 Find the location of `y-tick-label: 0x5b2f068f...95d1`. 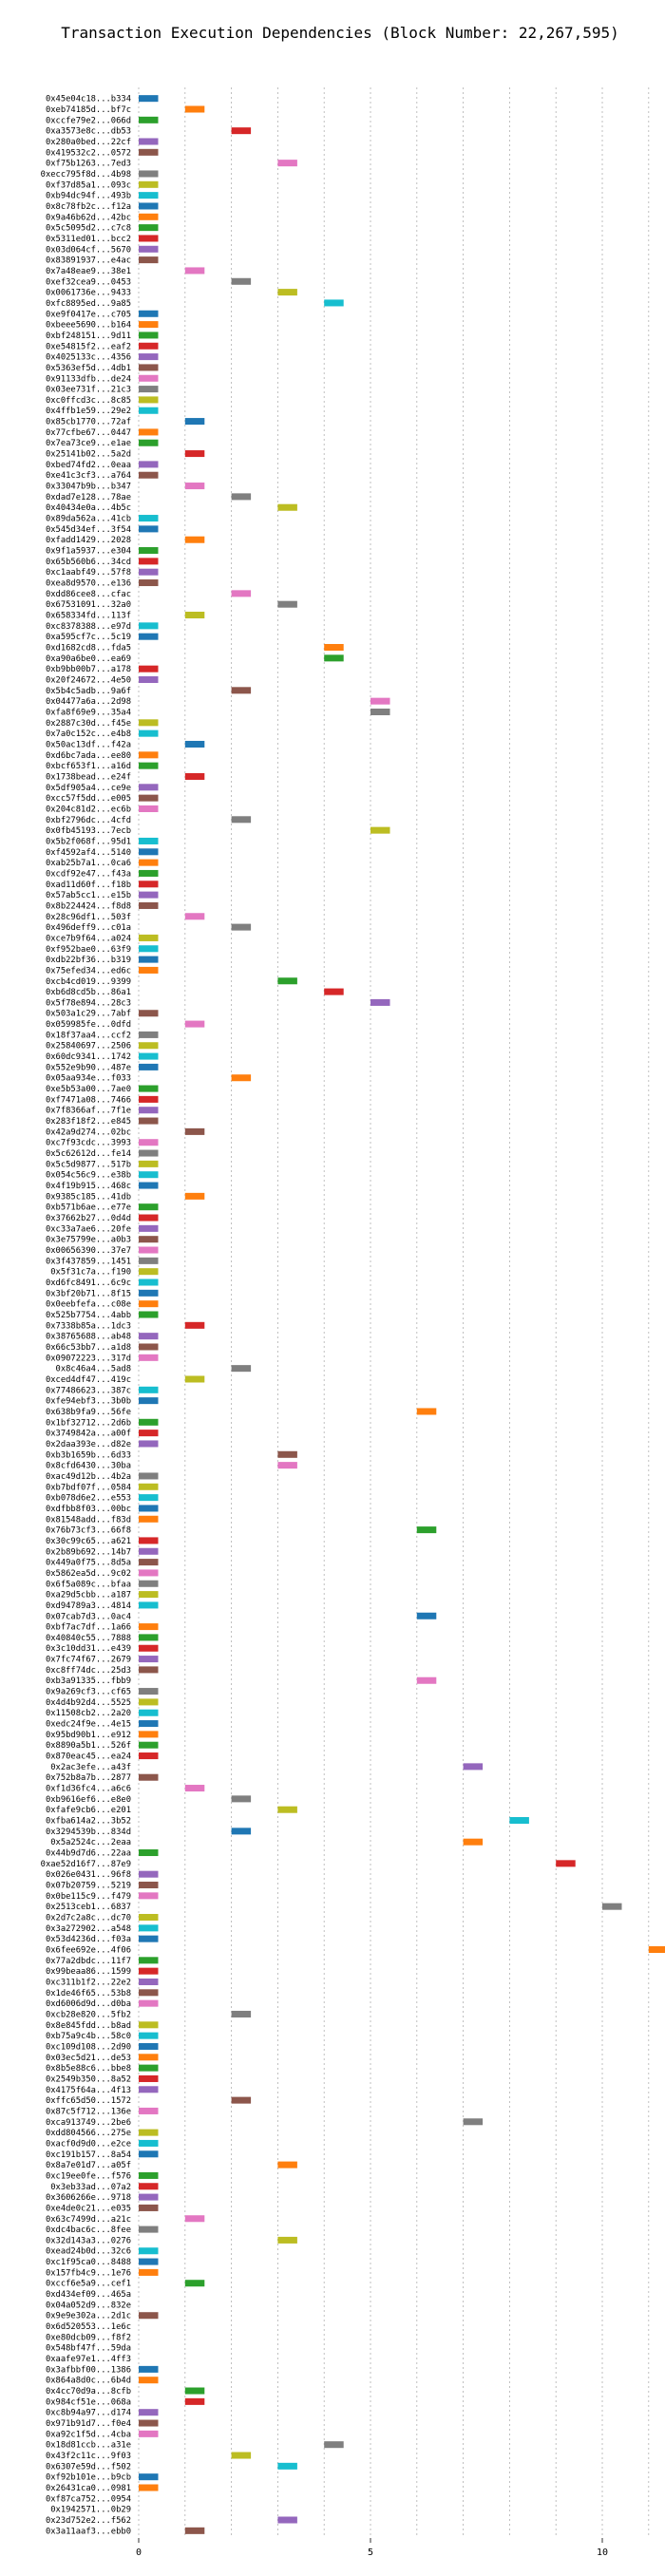

y-tick-label: 0x5b2f068f...95d1 is located at coordinates (88, 841).